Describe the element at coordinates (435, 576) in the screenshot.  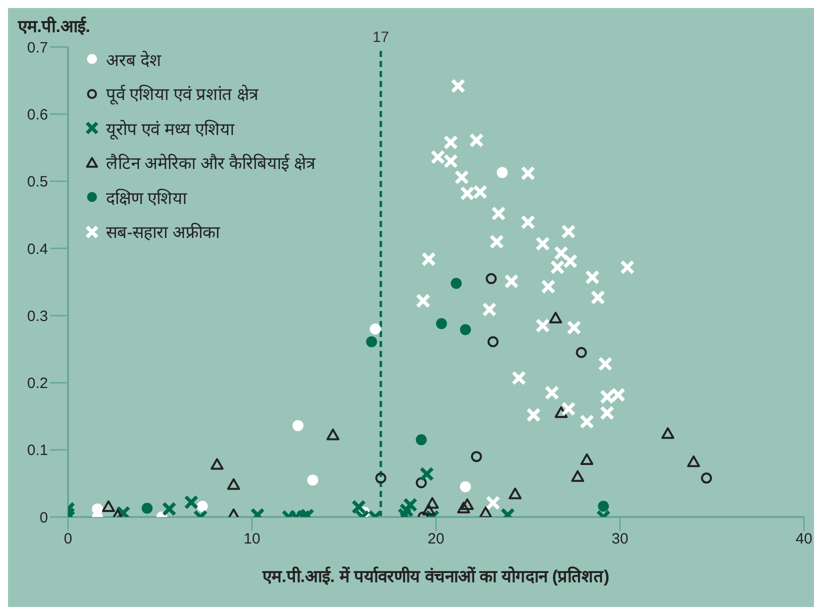
I see `x-axis-title: एम.पी.आई. में पर्यावरणीय वंचनाओं का योगदान (प्रतिशत)` at that location.